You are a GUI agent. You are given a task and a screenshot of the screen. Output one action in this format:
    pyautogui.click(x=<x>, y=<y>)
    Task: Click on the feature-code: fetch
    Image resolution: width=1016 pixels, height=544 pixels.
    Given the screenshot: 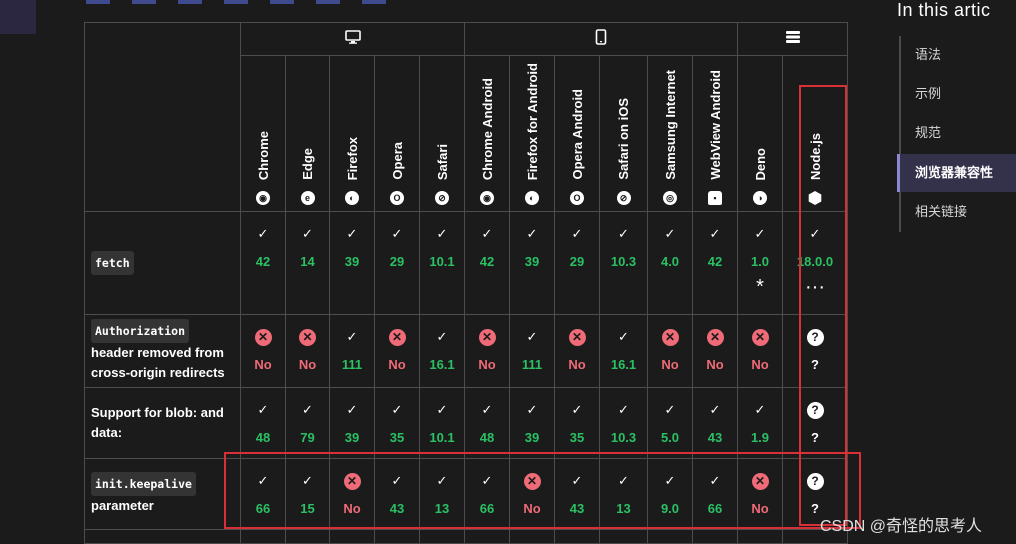 What is the action you would take?
    pyautogui.click(x=112, y=263)
    